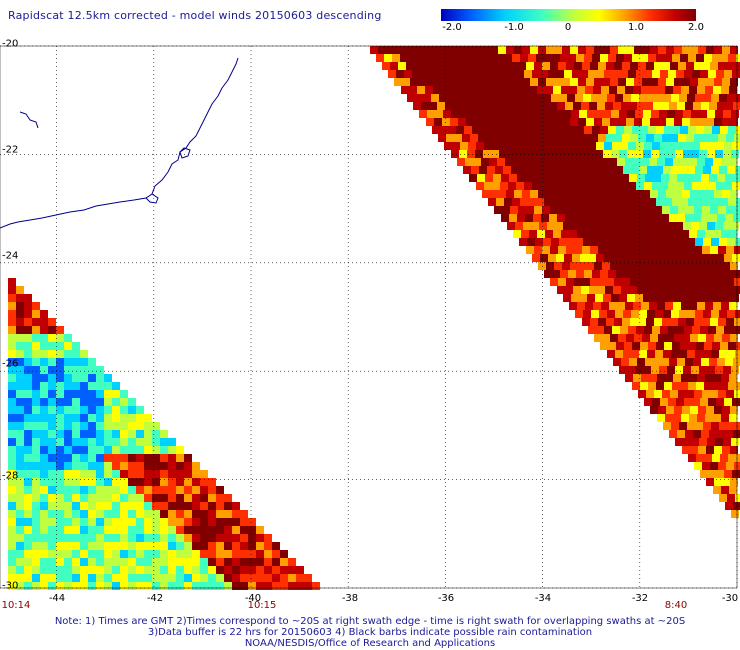 This screenshot has width=740, height=650. I want to click on lon-label: -36, so click(446, 598).